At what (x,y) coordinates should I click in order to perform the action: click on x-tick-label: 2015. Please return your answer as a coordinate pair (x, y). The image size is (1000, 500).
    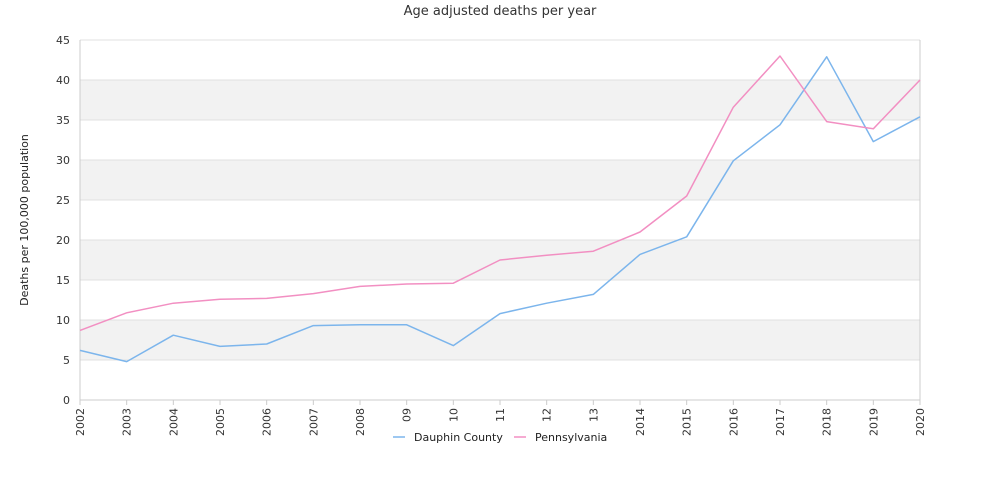
    Looking at the image, I should click on (687, 422).